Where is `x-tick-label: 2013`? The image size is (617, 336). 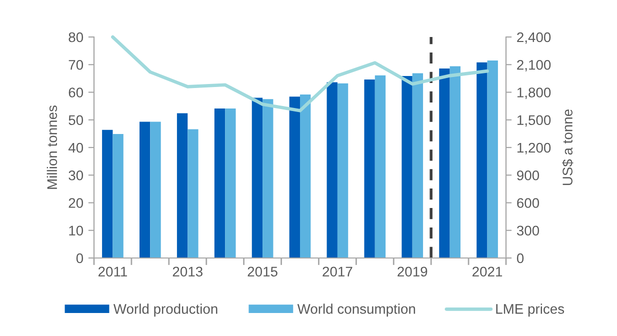 x-tick-label: 2013 is located at coordinates (187, 271).